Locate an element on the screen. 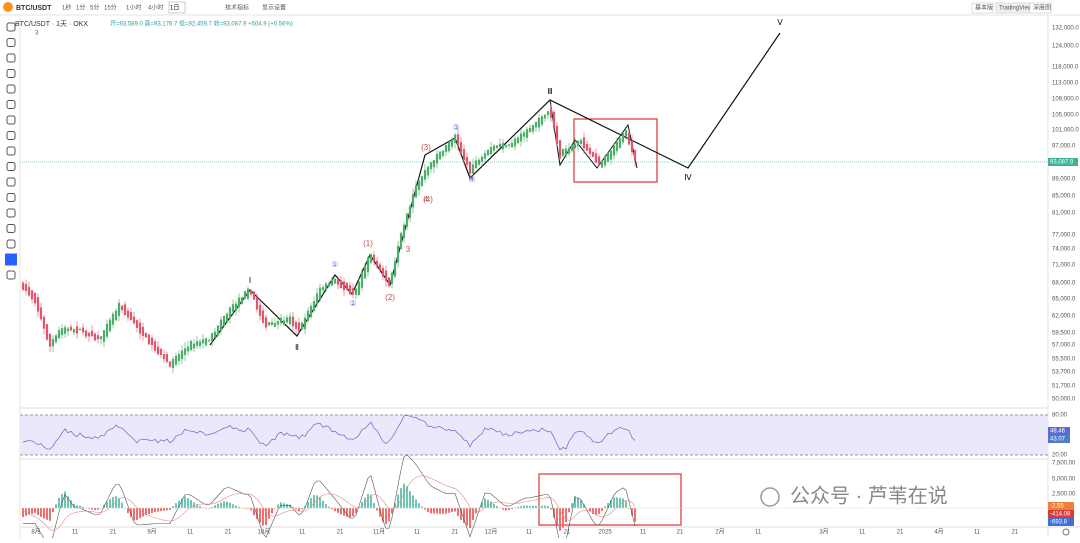 The width and height of the screenshot is (1080, 543). timeframe: 1日 is located at coordinates (174, 8).